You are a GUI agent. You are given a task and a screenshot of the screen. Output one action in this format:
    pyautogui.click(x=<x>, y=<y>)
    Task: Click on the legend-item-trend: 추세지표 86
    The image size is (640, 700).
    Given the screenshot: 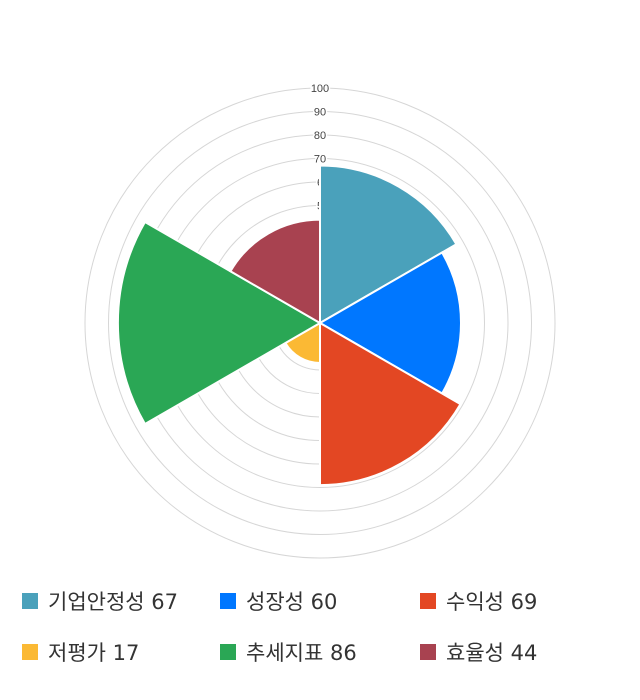 What is the action you would take?
    pyautogui.click(x=288, y=652)
    